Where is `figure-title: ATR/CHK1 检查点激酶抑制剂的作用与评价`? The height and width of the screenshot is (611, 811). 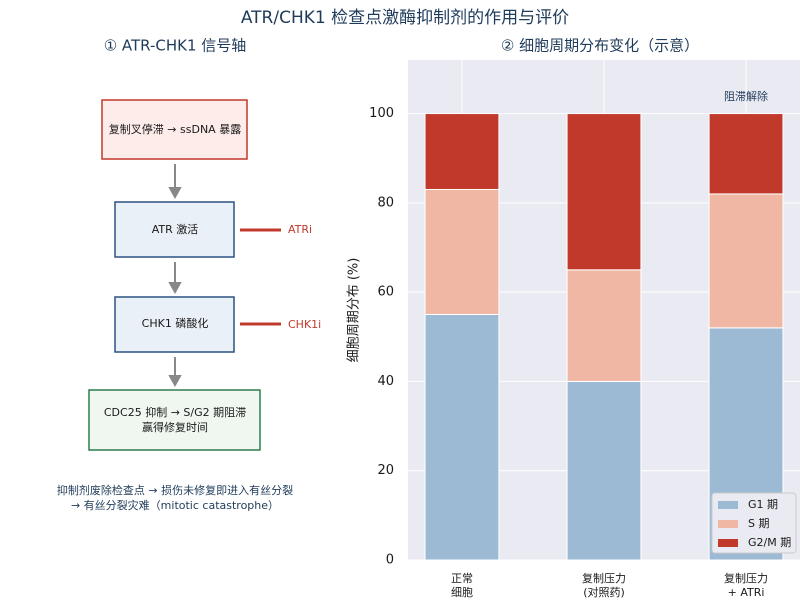 figure-title: ATR/CHK1 检查点激酶抑制剂的作用与评价 is located at coordinates (405, 18).